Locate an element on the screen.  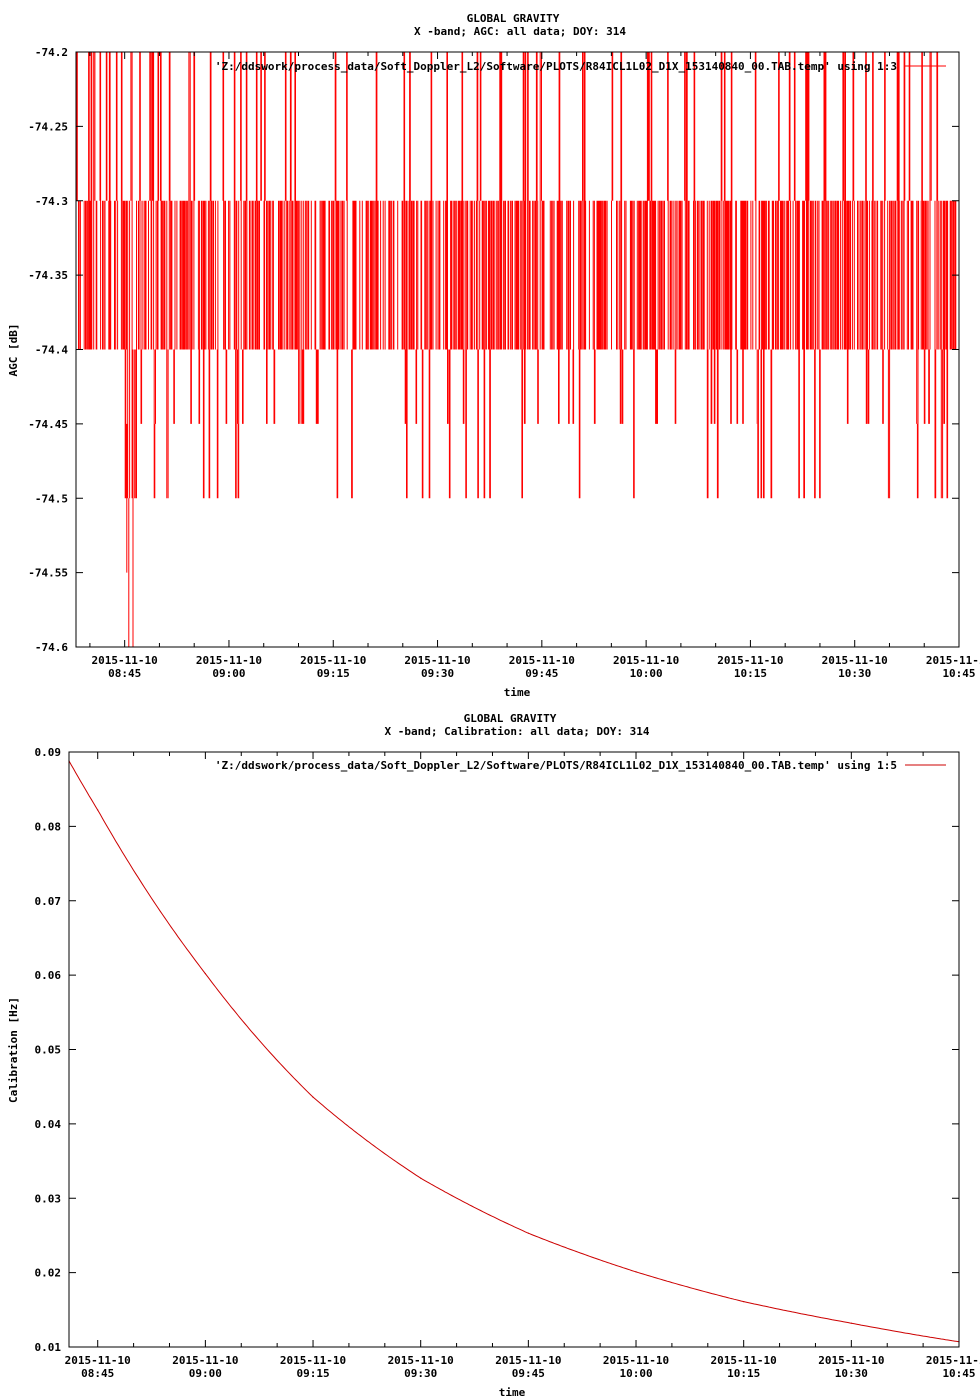
agc-x-tick-time: 09:00 is located at coordinates (228, 673).